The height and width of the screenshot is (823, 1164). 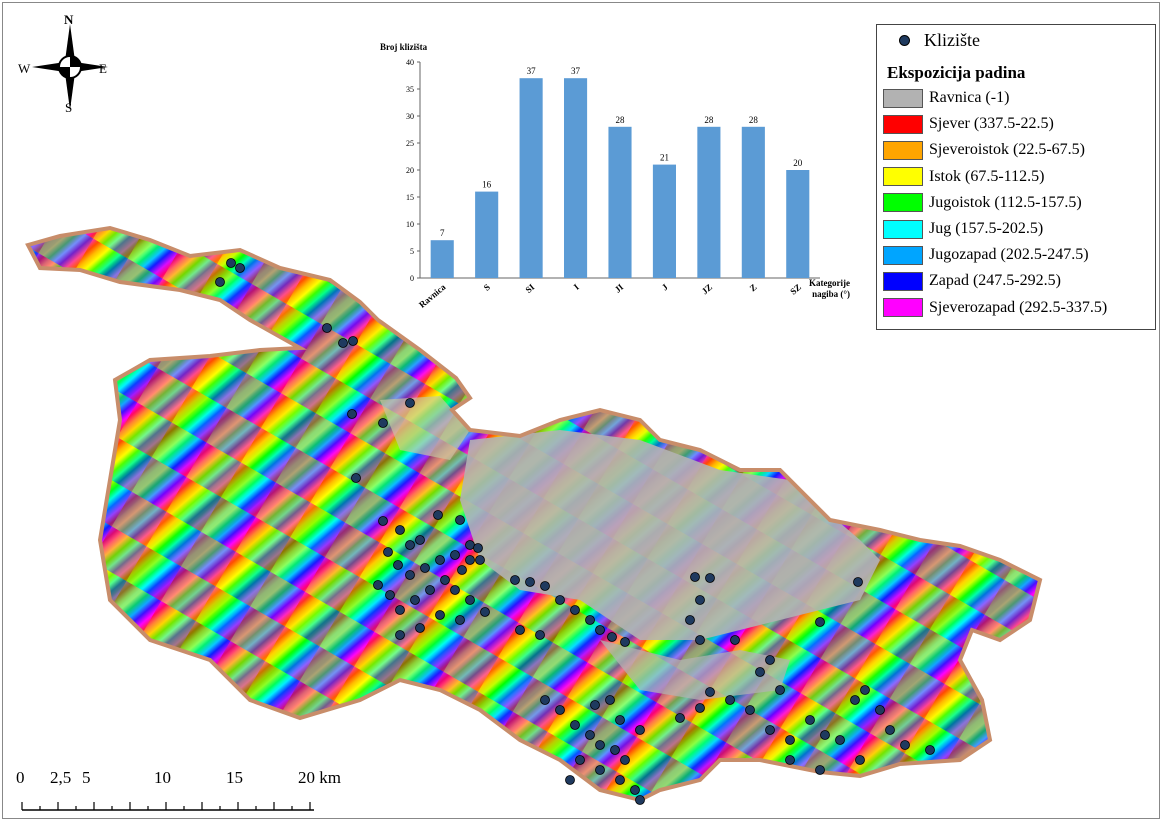 What do you see at coordinates (1009, 255) in the screenshot?
I see `legend-item-label: Jugozapad (202.5-247.5)` at bounding box center [1009, 255].